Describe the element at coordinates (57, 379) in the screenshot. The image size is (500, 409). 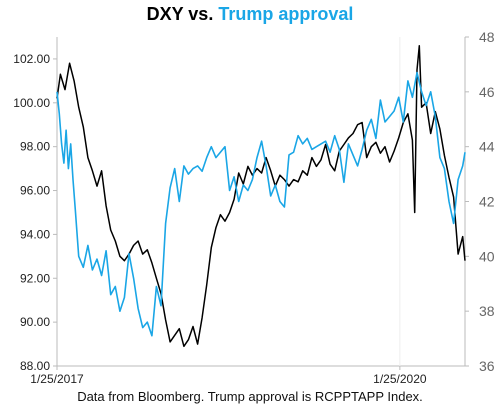
I see `x-tick-label: 1/25/2017` at that location.